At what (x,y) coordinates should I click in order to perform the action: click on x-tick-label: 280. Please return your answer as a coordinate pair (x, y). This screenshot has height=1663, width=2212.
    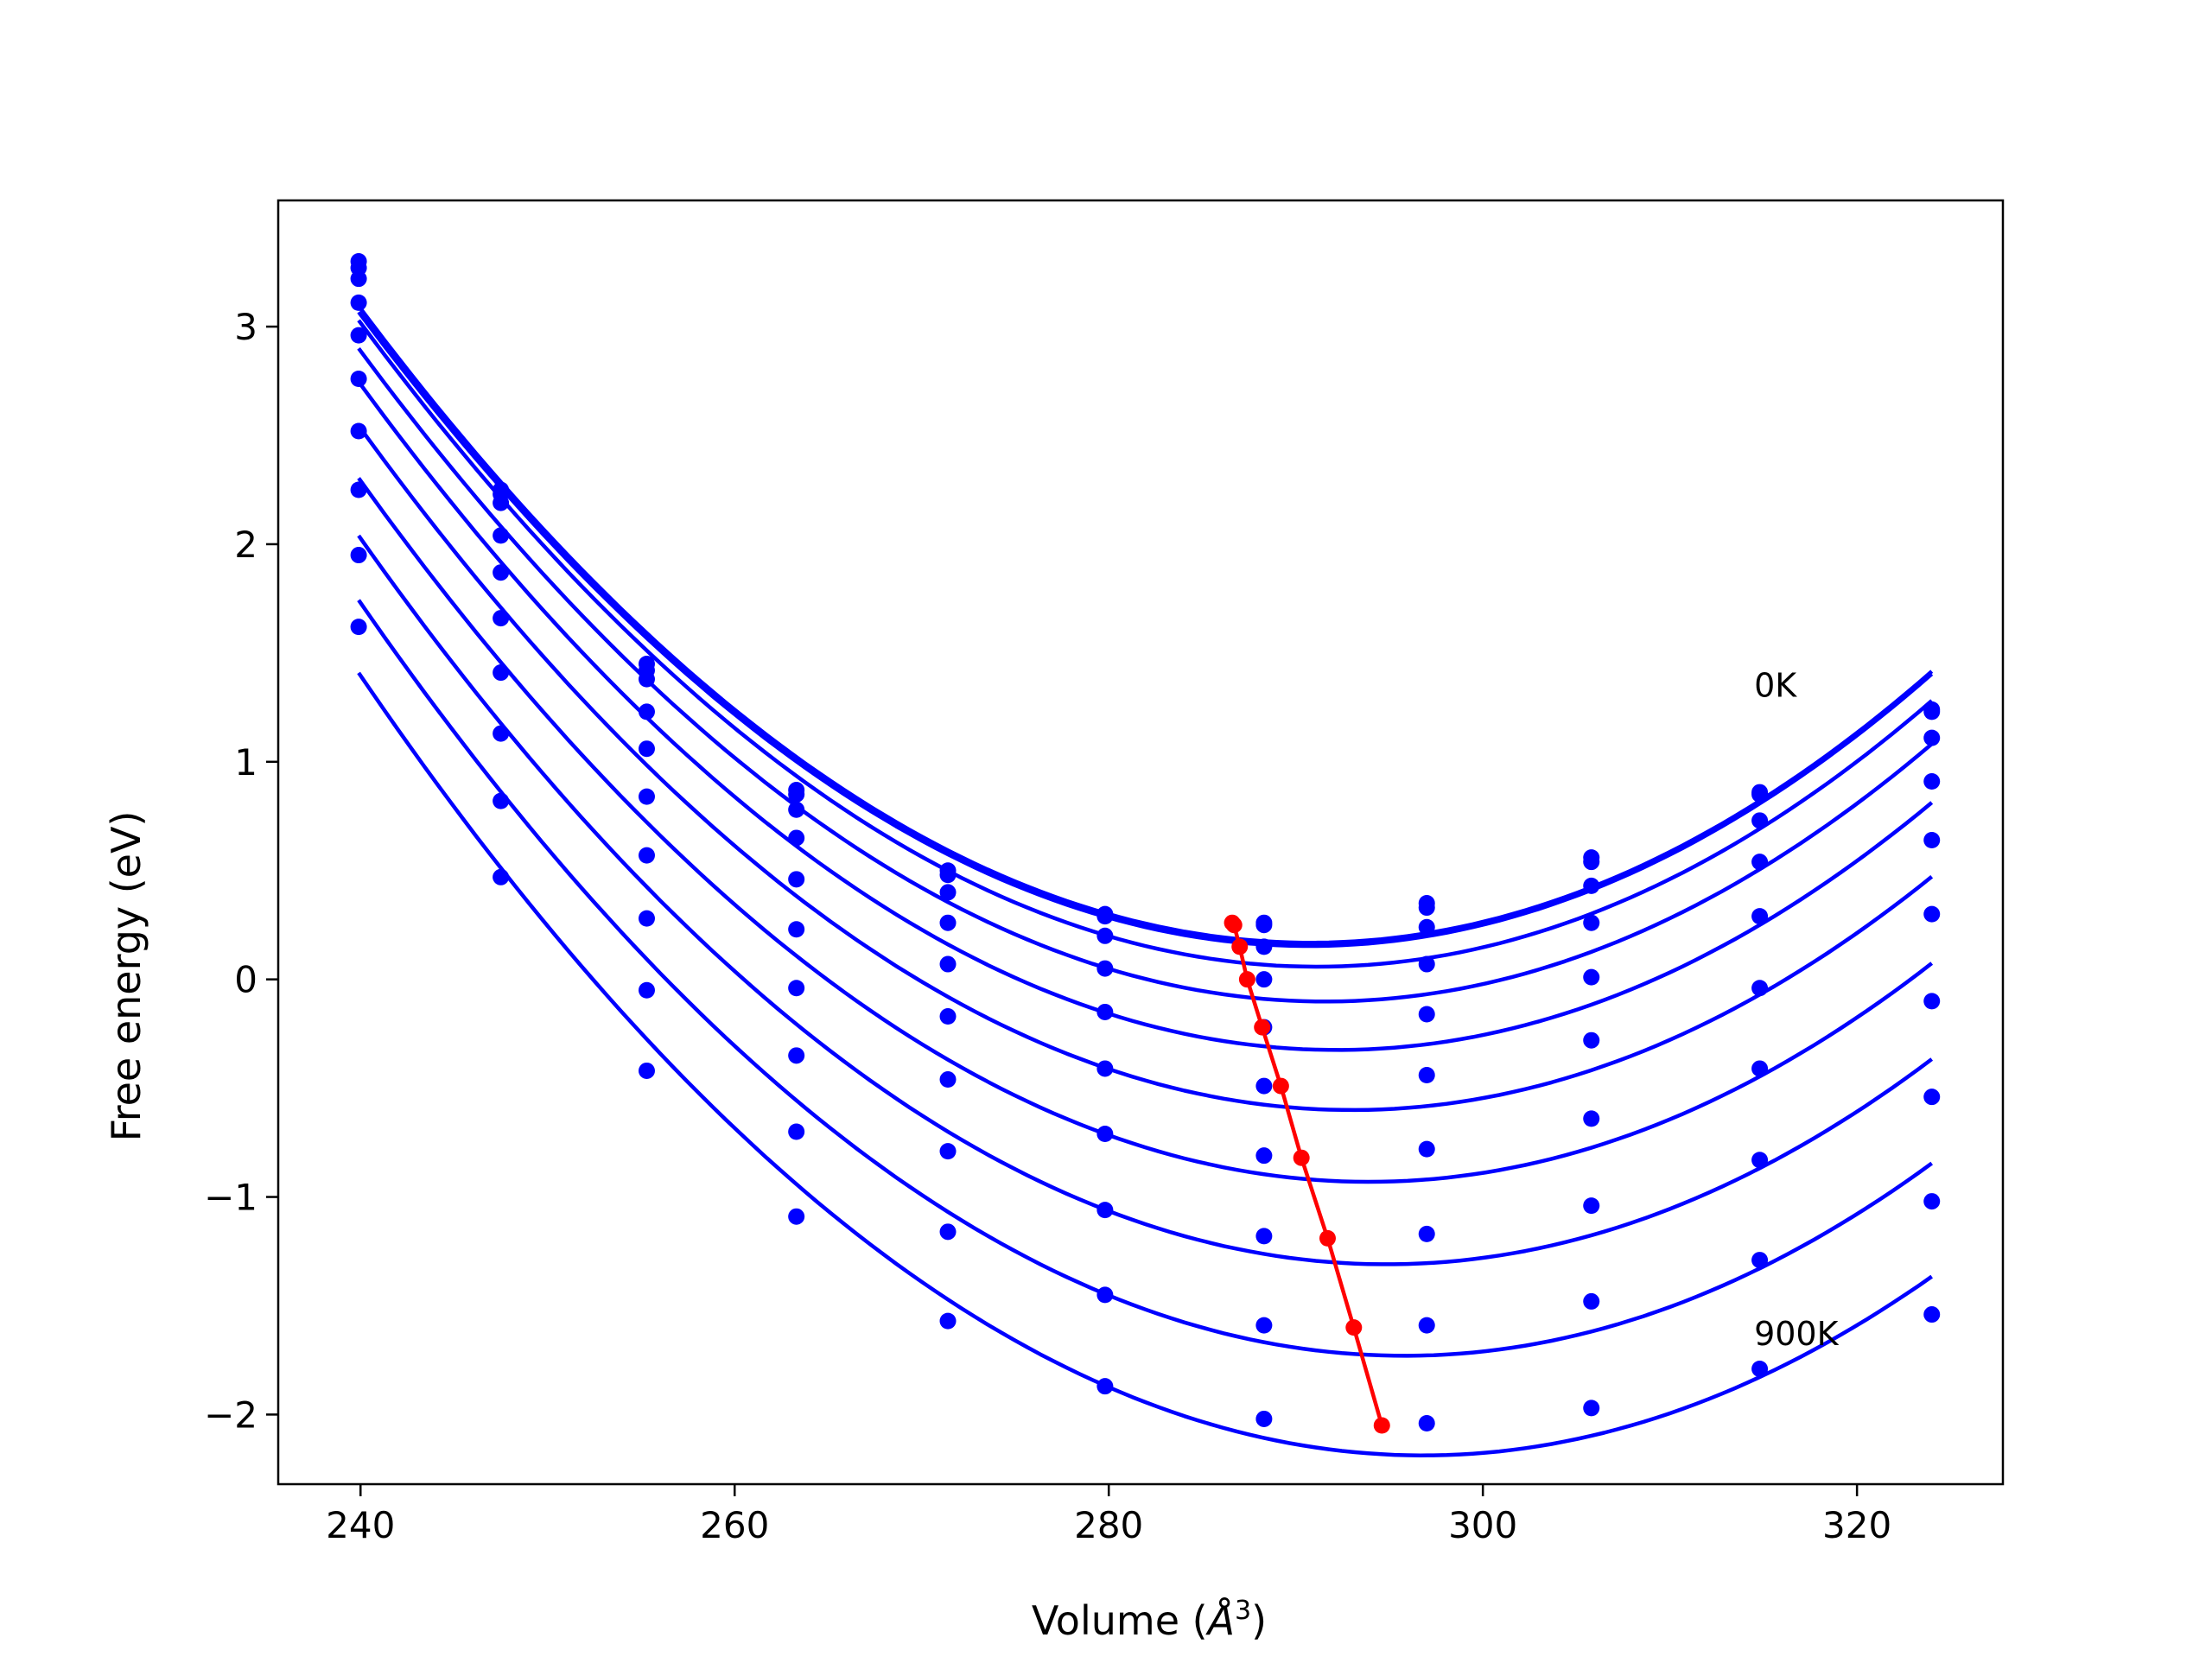
    Looking at the image, I should click on (1108, 1525).